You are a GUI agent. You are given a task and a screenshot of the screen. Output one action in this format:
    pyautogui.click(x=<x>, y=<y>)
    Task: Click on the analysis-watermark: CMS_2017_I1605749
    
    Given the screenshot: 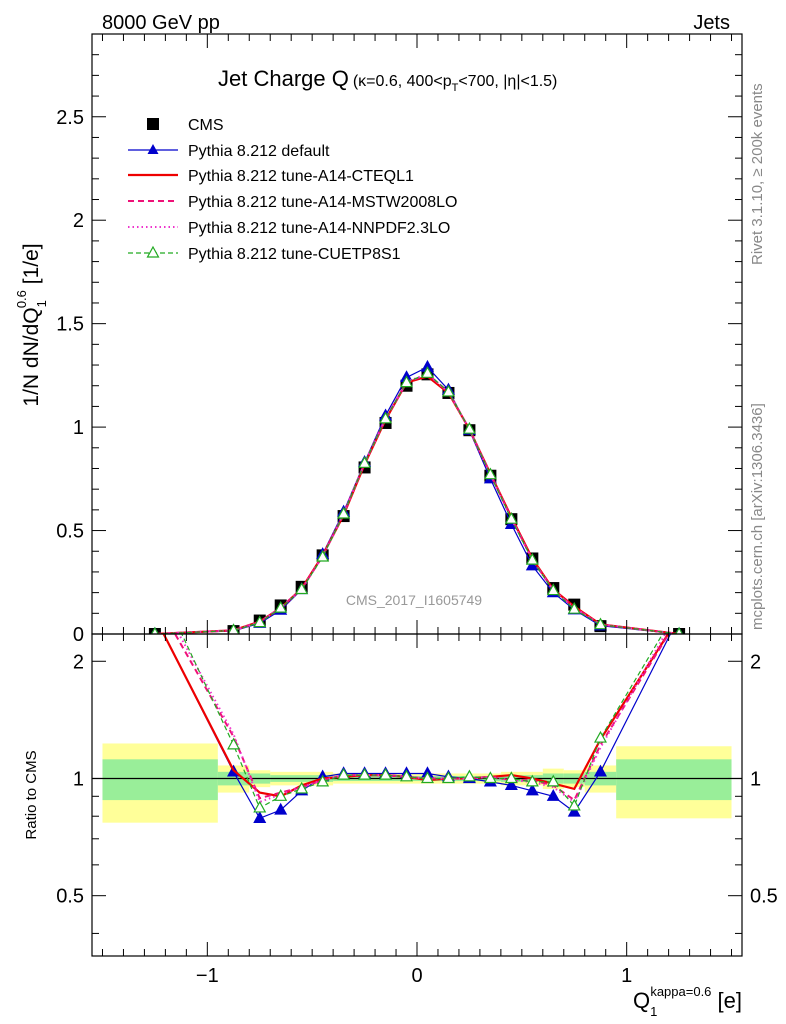 What is the action you would take?
    pyautogui.click(x=414, y=600)
    